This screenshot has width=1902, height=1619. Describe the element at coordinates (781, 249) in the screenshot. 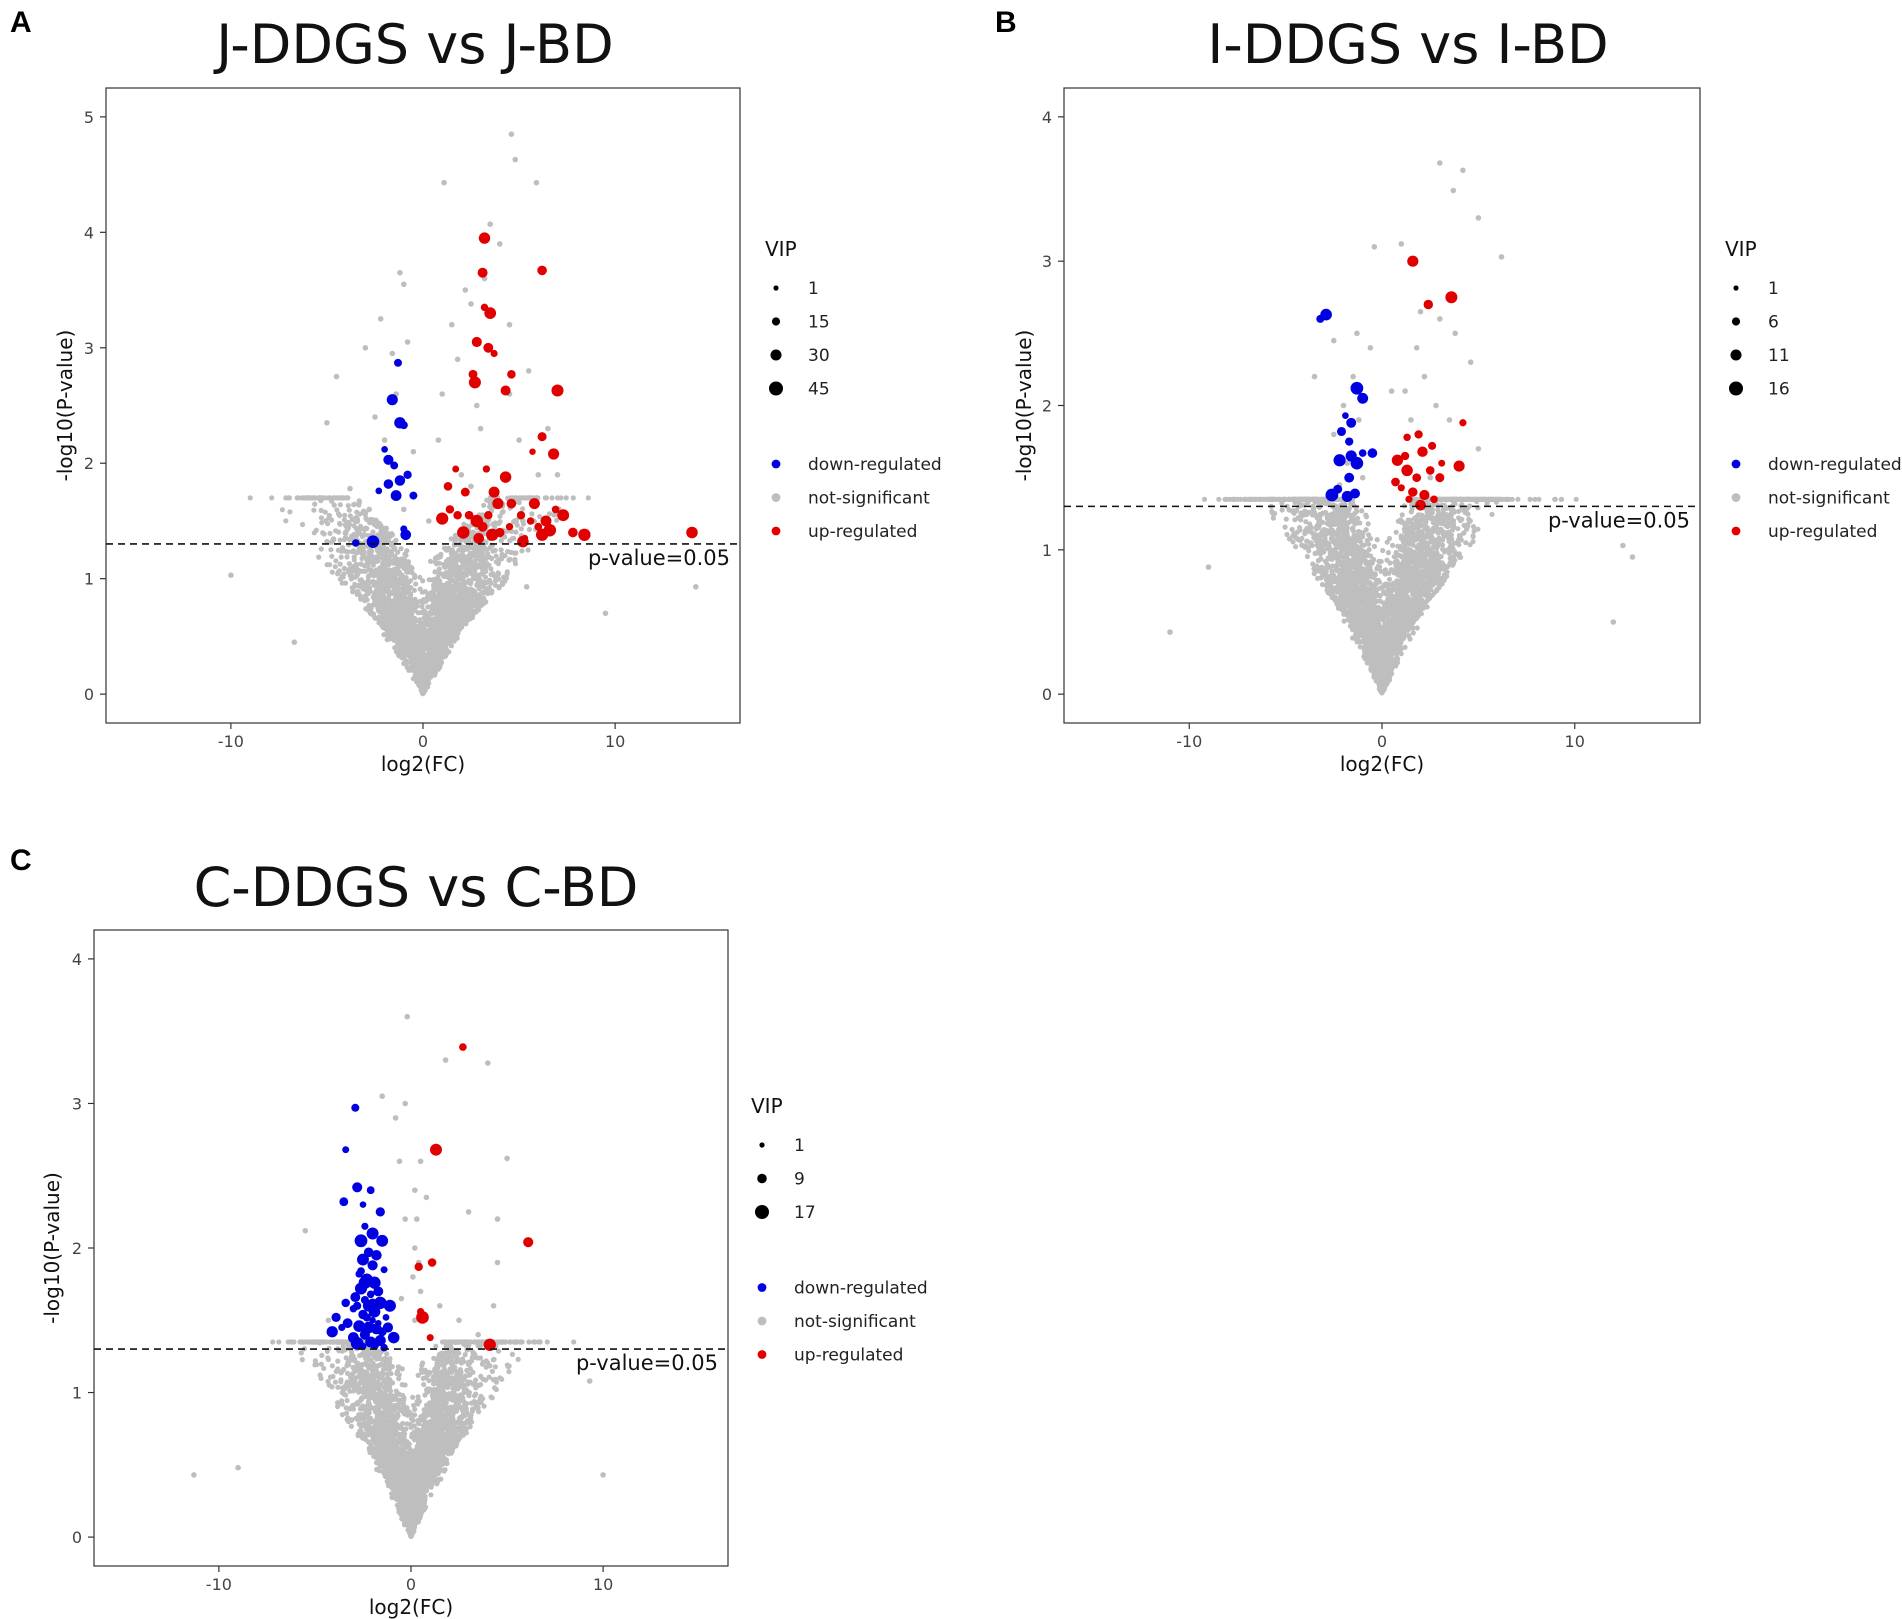

I see `legend-size-title: VIP` at that location.